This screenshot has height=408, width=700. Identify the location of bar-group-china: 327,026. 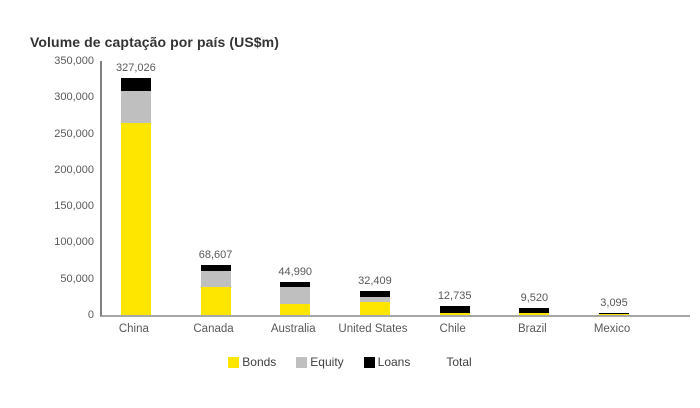
(136, 188).